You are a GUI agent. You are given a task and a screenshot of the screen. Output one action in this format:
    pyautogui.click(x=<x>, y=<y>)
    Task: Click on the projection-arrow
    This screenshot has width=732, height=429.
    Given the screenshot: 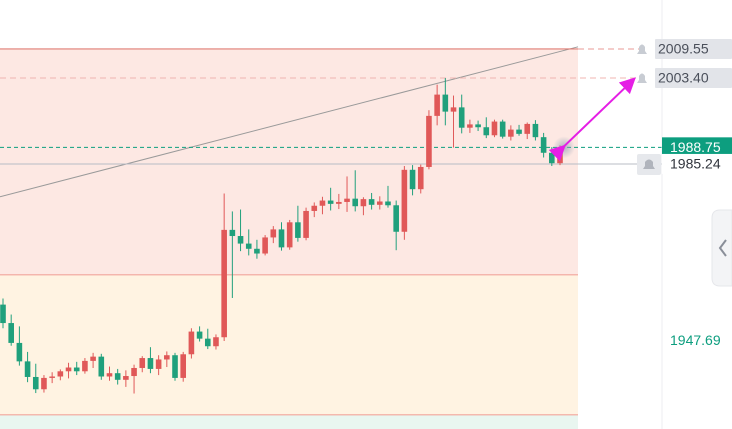 What is the action you would take?
    pyautogui.click(x=592, y=119)
    